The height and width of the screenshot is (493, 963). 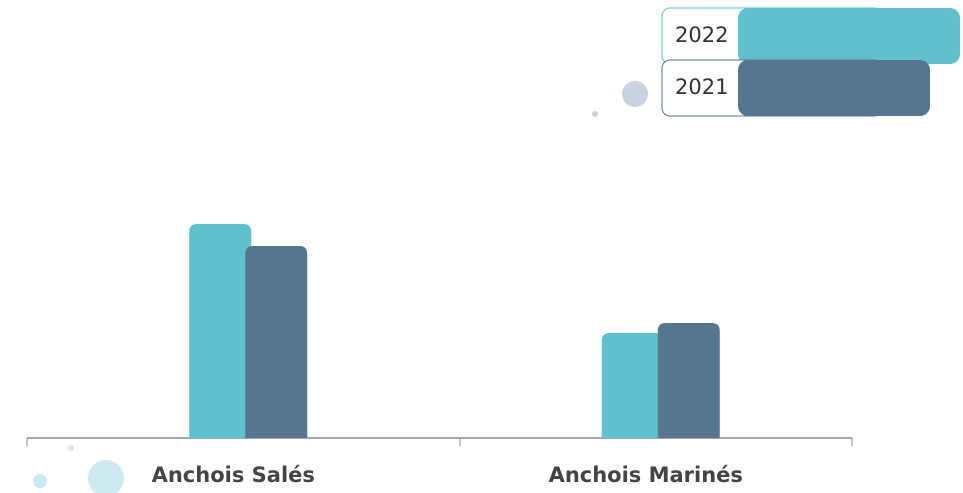 I want to click on legend-label: 2021, so click(x=701, y=87).